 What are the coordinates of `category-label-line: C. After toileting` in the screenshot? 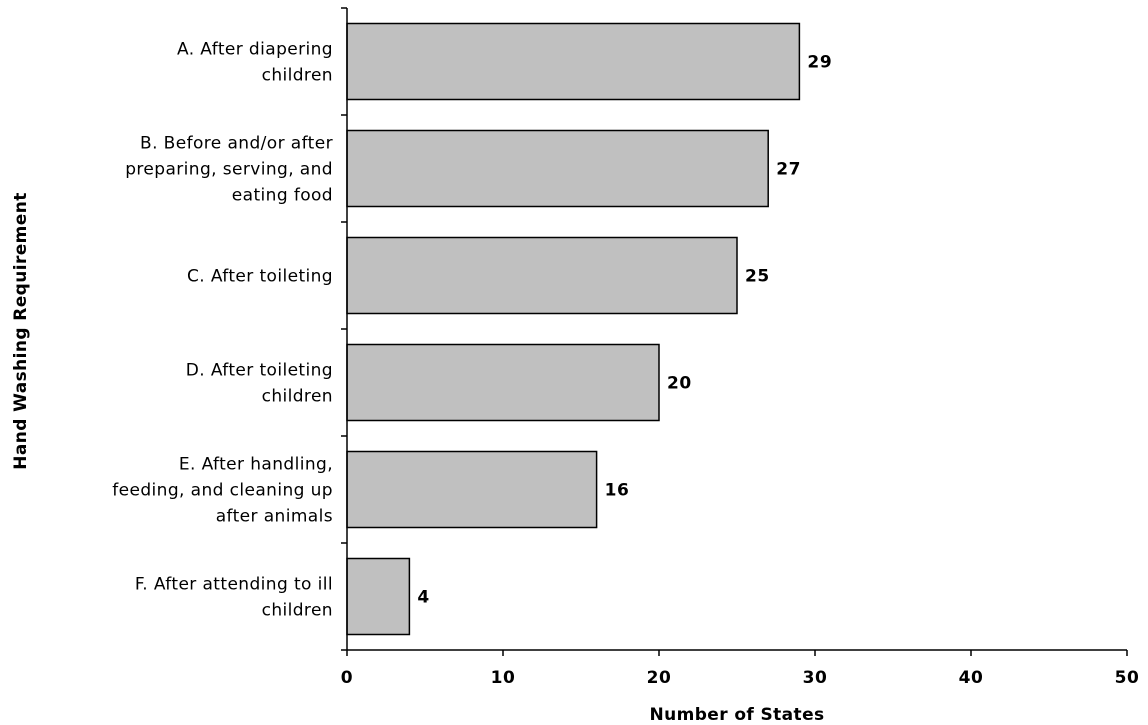 It's located at (260, 277).